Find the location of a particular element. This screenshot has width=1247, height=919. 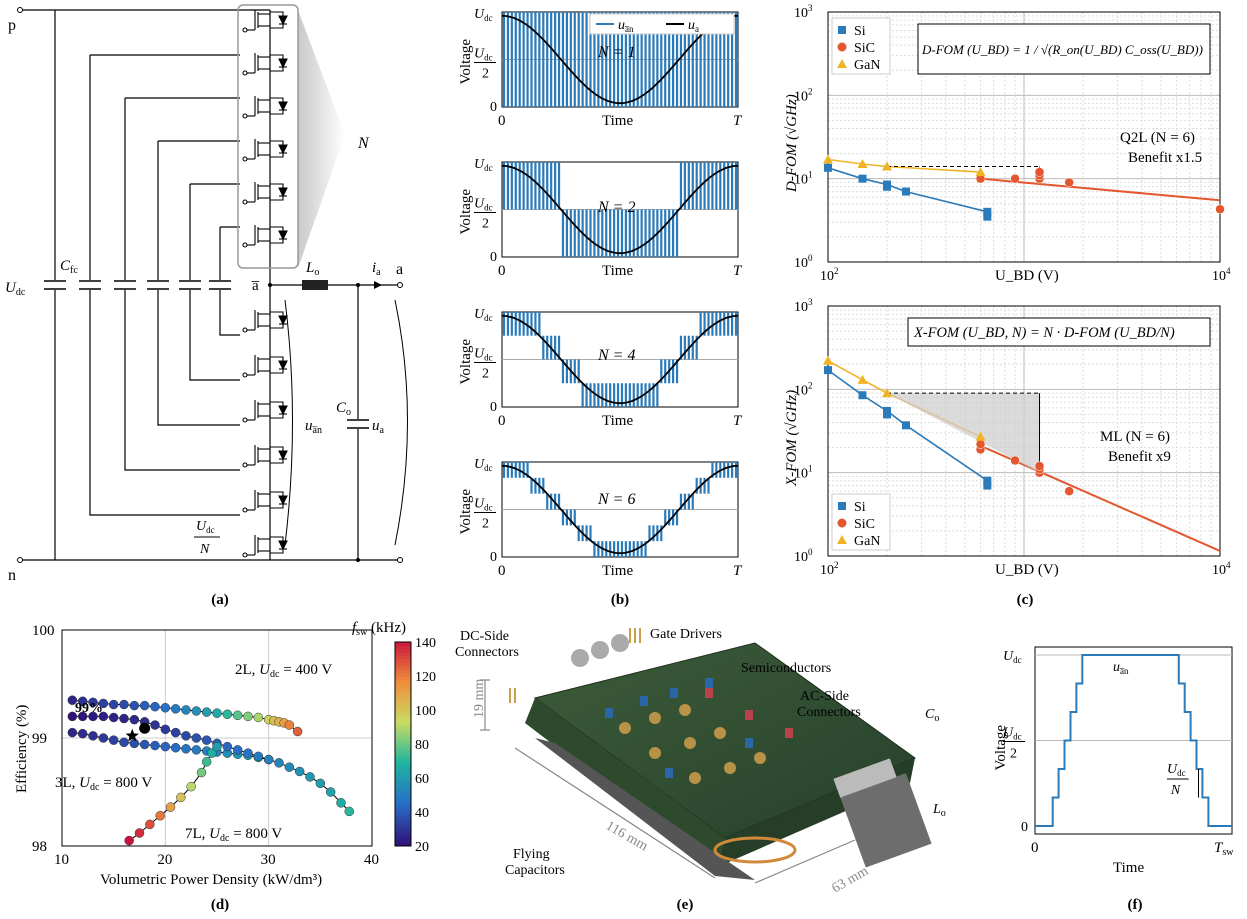

fit-line is located at coordinates (904, 165).